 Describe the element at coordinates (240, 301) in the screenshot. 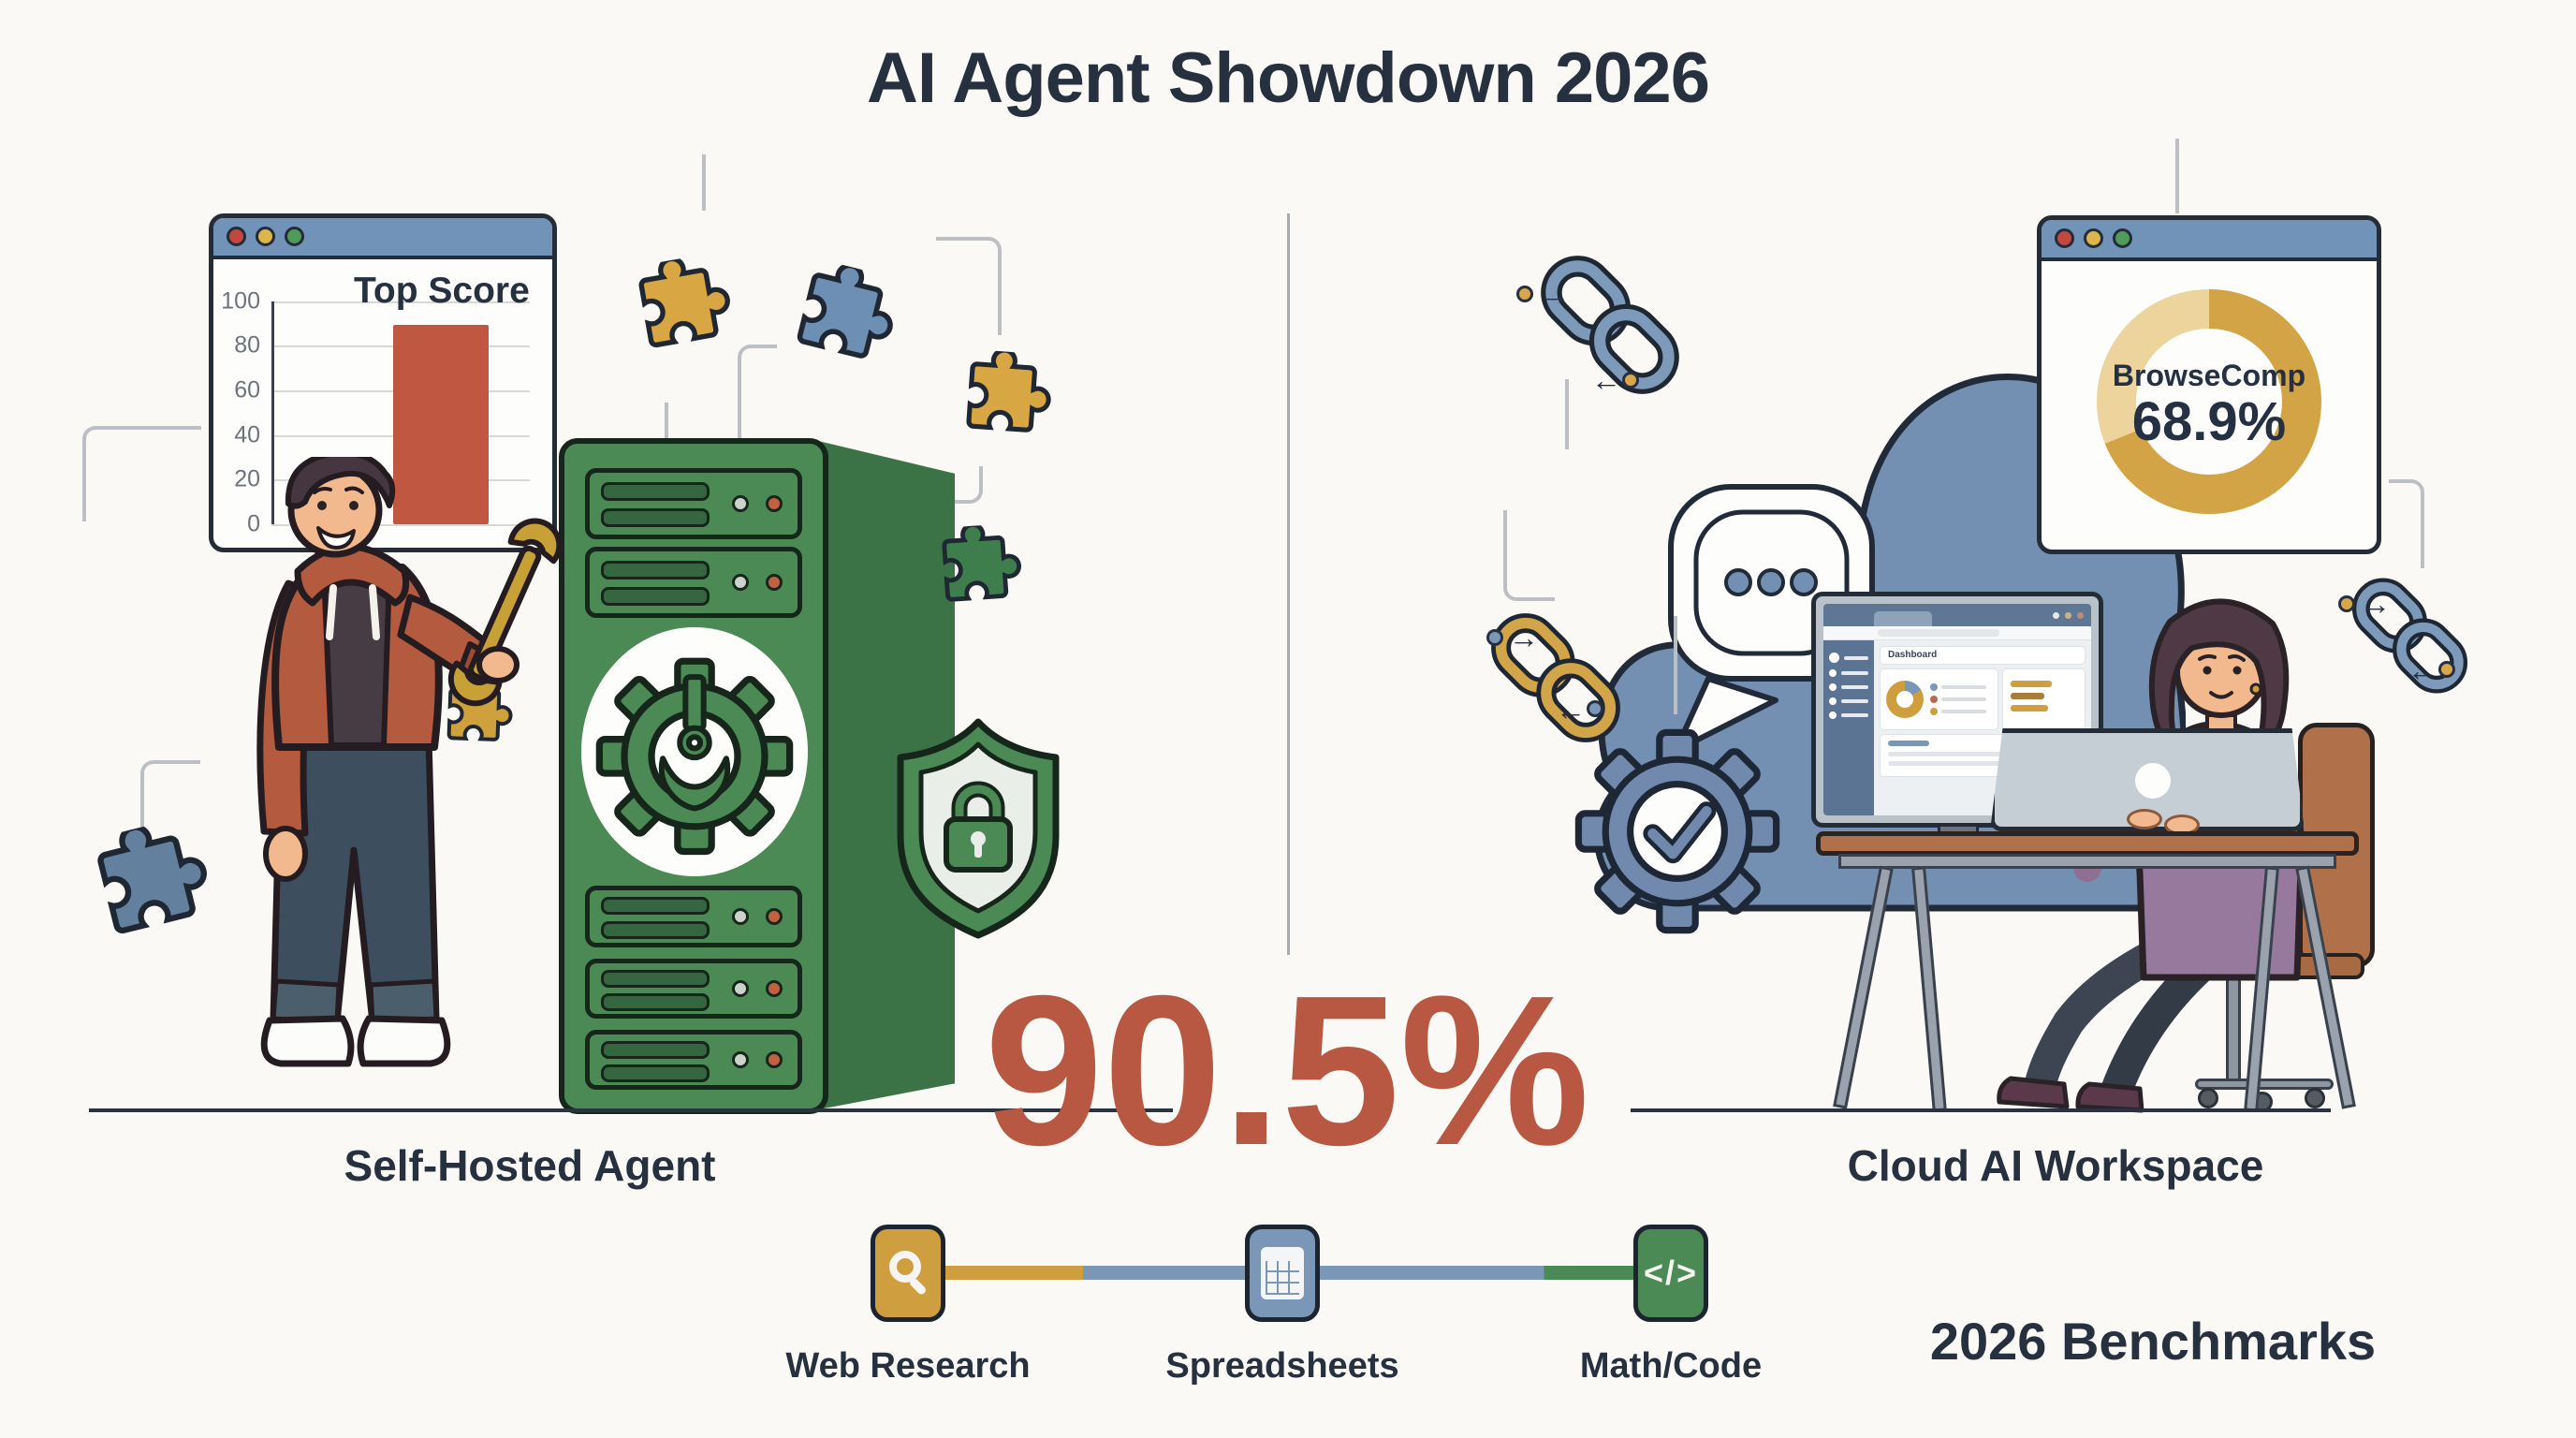

I see `y-axis-tick: 100` at that location.